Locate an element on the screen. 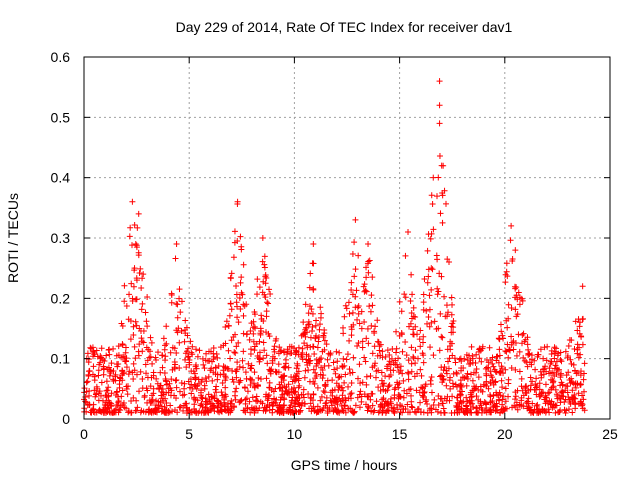  y-tick-label: 0.5 is located at coordinates (61, 117).